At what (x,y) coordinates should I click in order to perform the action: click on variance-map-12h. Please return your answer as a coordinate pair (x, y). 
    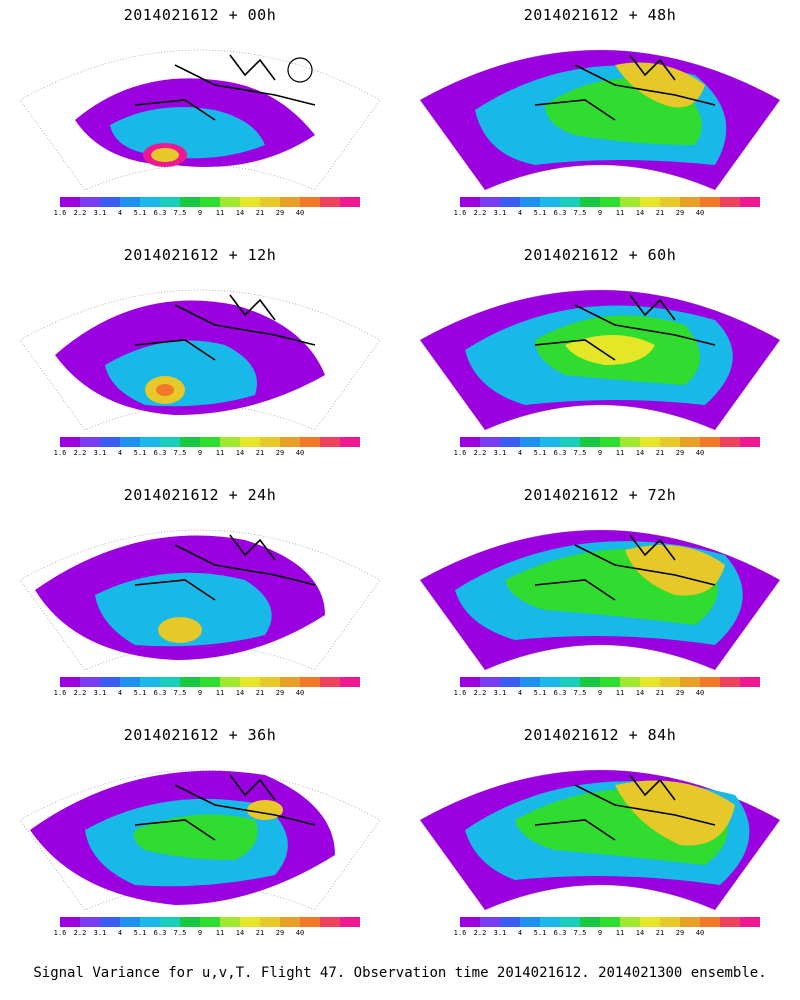
    Looking at the image, I should click on (200, 360).